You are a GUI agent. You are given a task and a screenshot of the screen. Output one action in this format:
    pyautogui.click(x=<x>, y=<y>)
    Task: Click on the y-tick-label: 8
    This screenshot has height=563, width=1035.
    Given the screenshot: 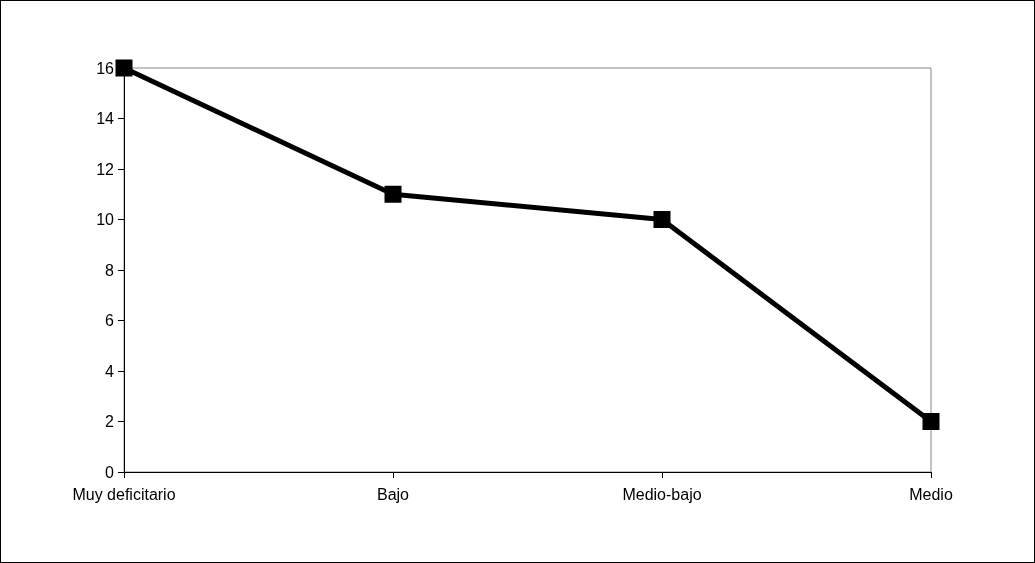 What is the action you would take?
    pyautogui.click(x=110, y=270)
    